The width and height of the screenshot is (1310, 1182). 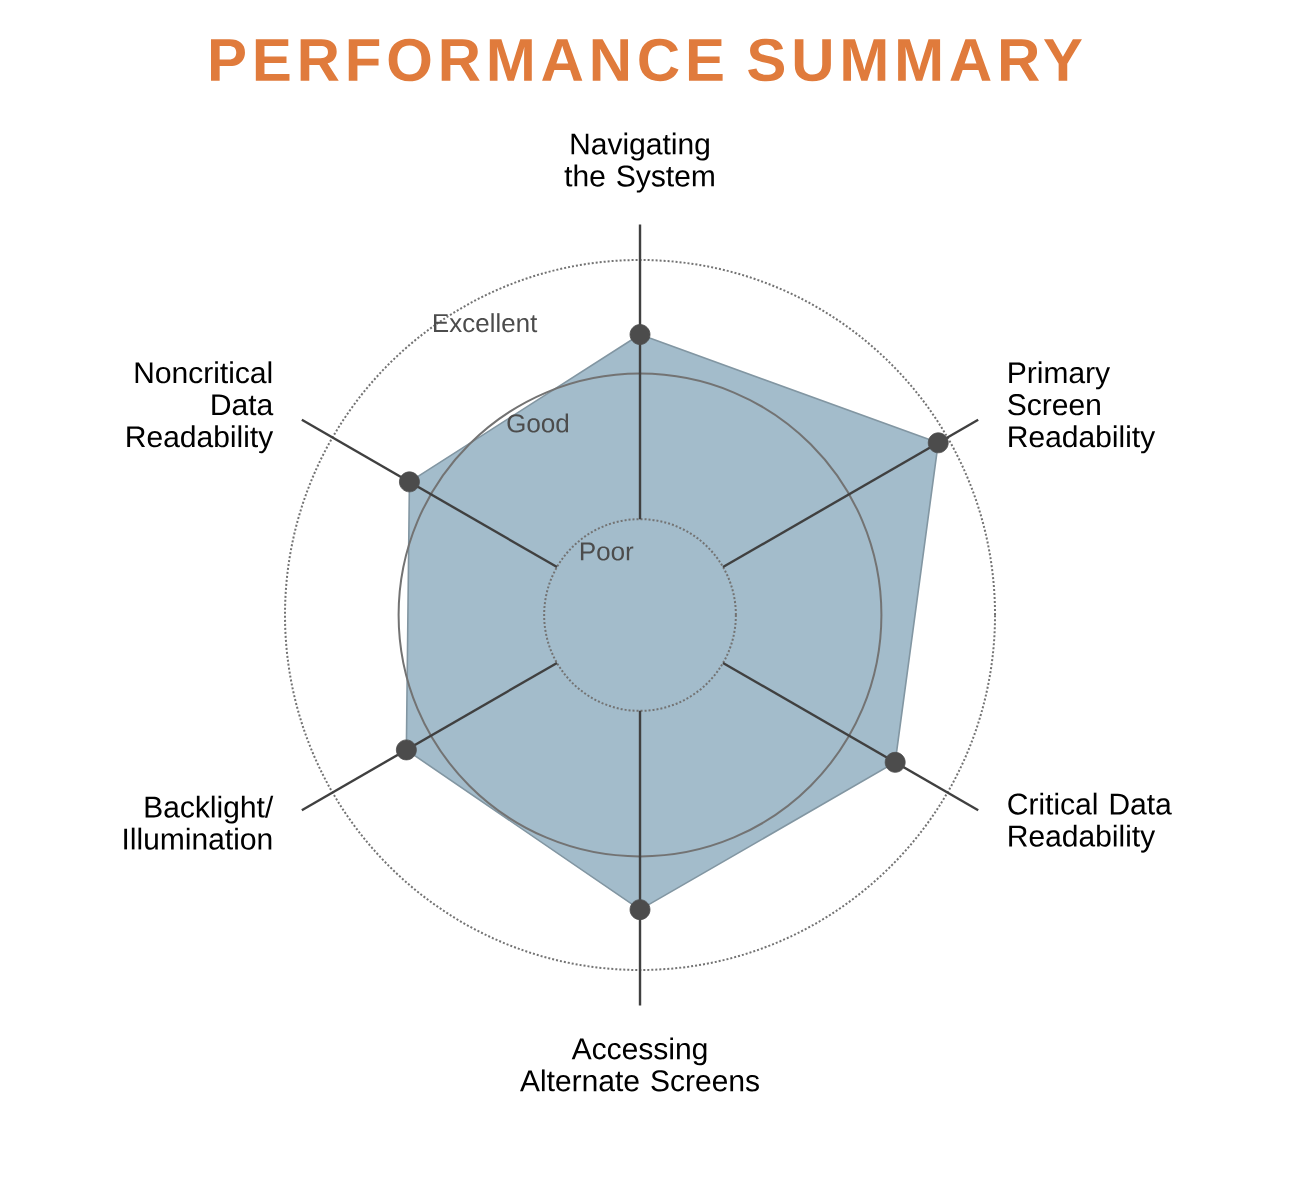 I want to click on spoke-label: Navigating the System, so click(x=639, y=162).